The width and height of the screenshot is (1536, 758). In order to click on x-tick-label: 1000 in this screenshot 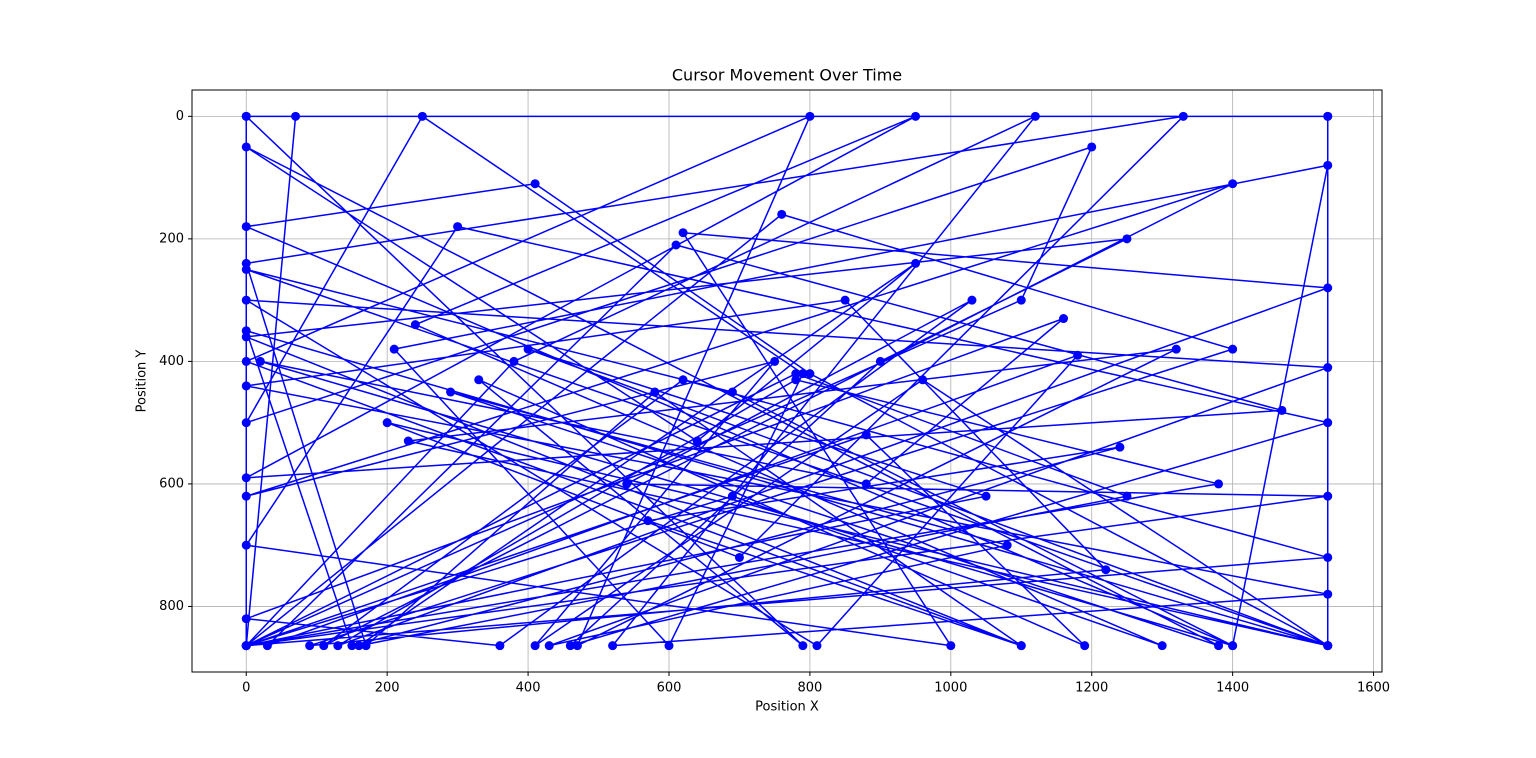, I will do `click(950, 688)`.